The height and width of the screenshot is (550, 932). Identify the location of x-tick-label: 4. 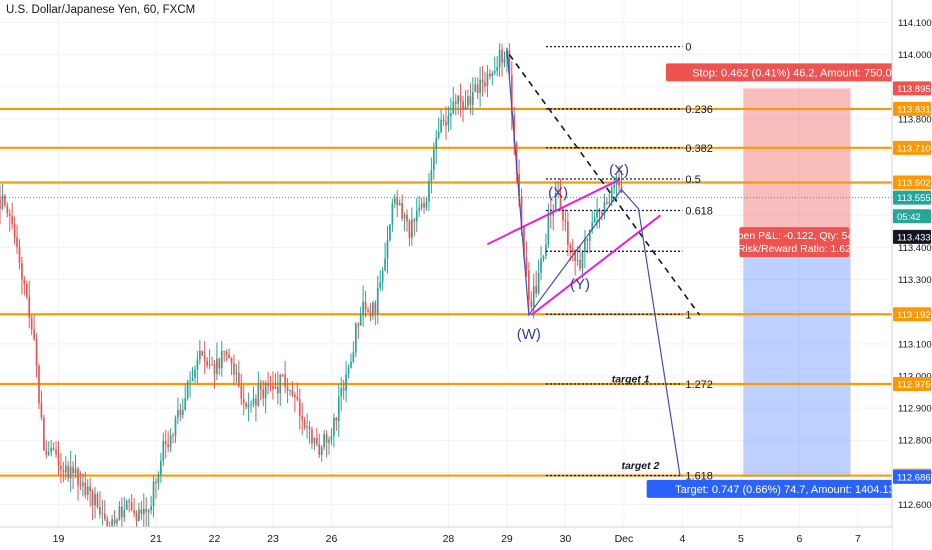
(682, 539).